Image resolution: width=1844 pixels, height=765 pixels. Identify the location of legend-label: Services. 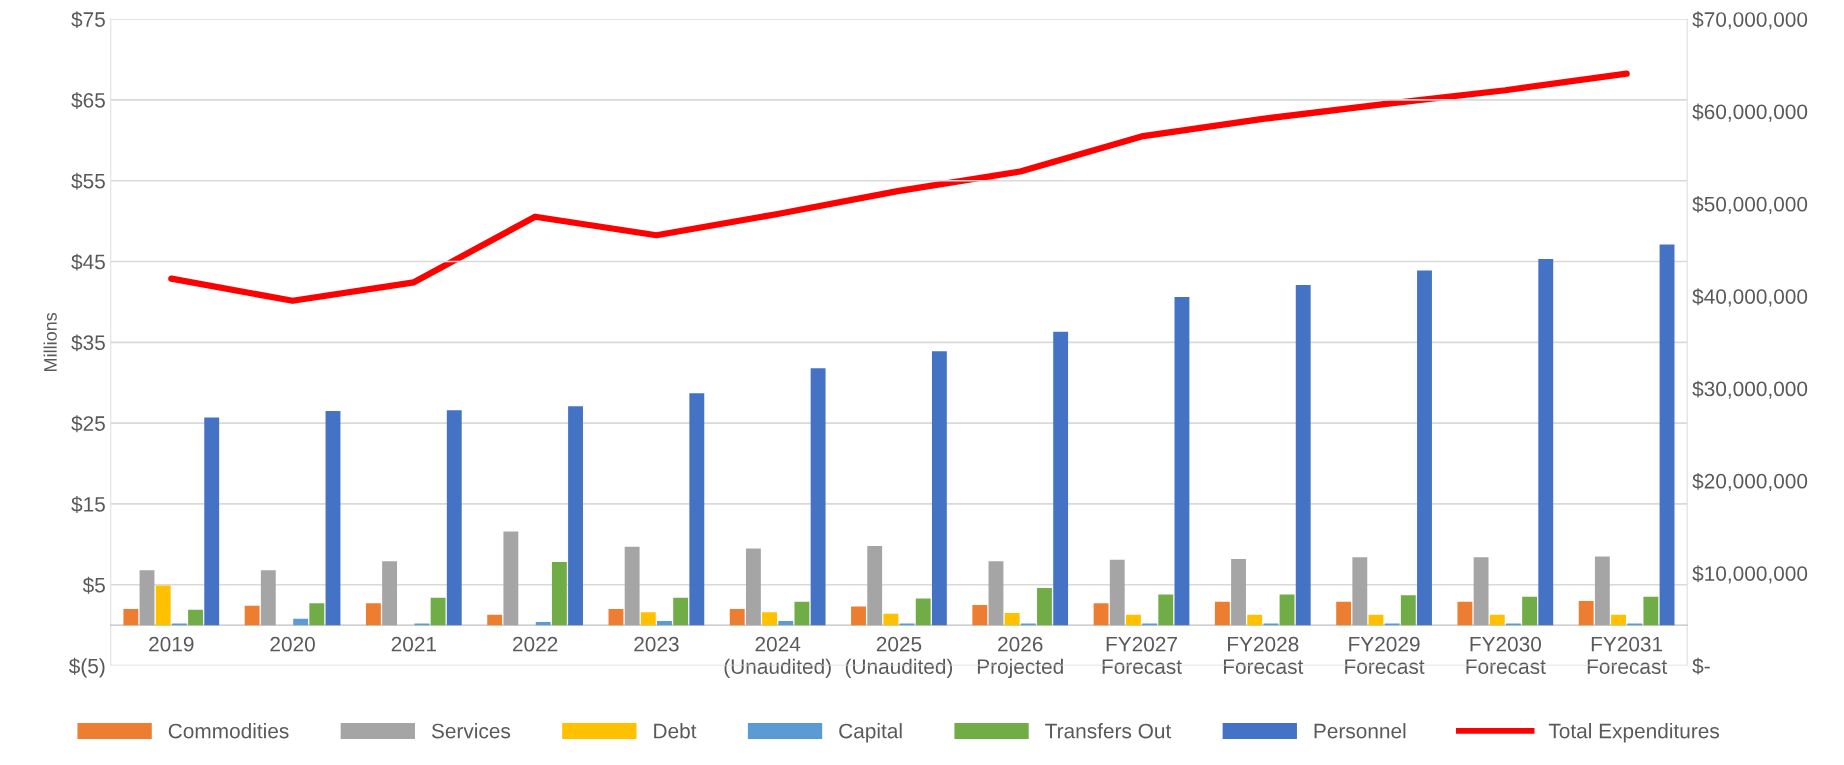
(471, 731).